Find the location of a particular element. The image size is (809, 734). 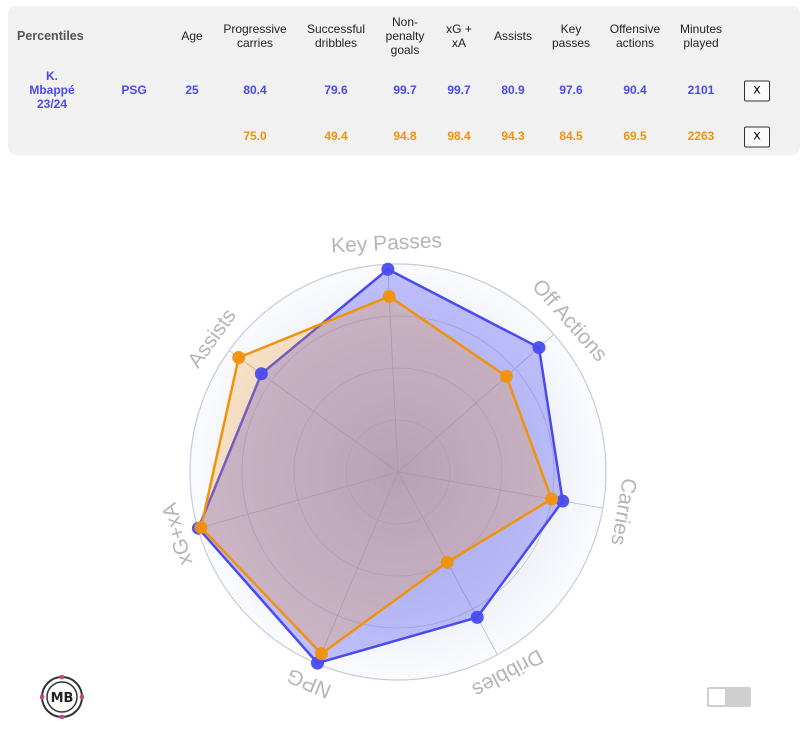

axis-label-npg: NPG is located at coordinates (309, 683).